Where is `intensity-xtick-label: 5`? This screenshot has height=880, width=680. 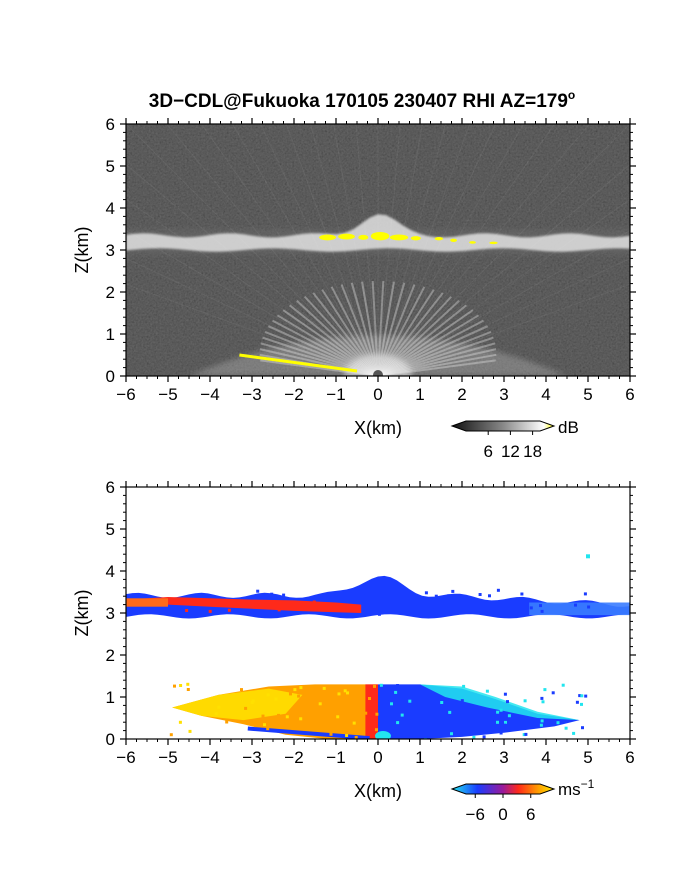
intensity-xtick-label: 5 is located at coordinates (587, 394).